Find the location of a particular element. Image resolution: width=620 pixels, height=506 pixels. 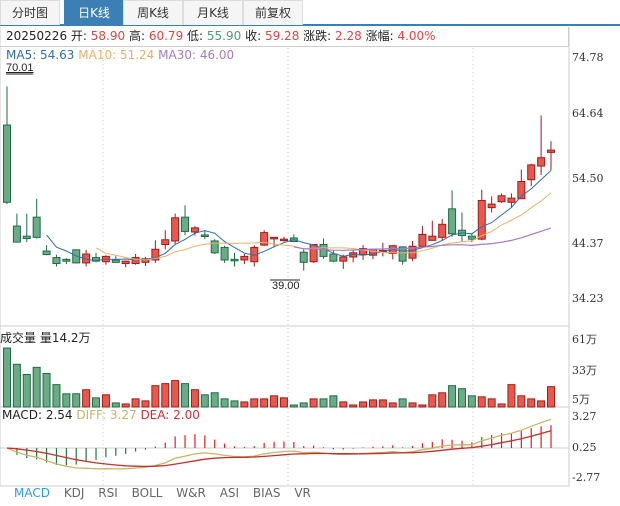

period-low-marker: 39.00 is located at coordinates (286, 286).